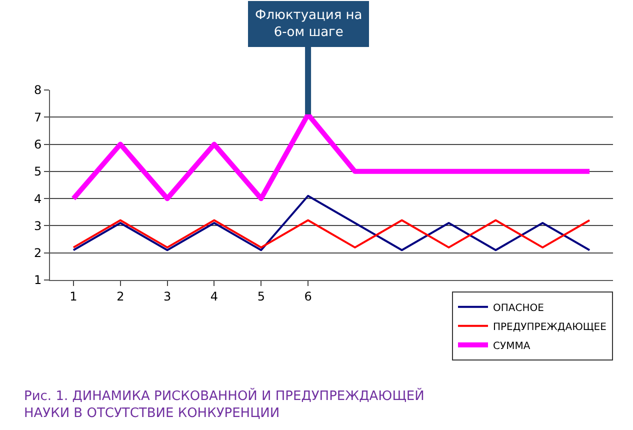 The height and width of the screenshot is (430, 633). Describe the element at coordinates (38, 171) in the screenshot. I see `y-tick-label: 5` at that location.